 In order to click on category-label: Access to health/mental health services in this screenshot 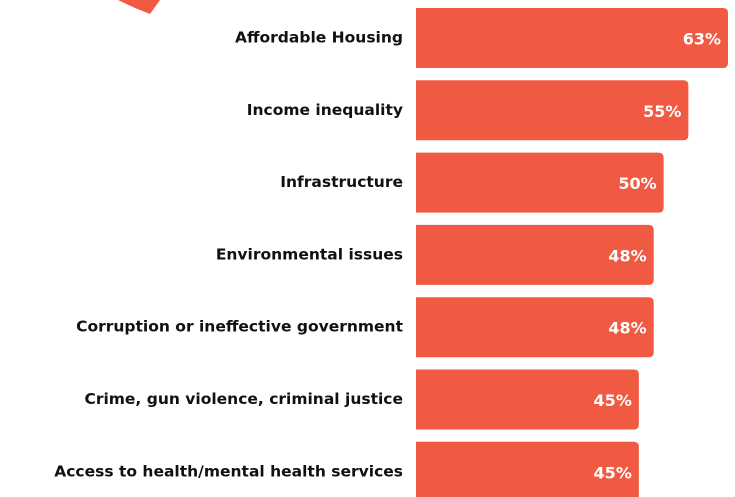, I will do `click(228, 471)`.